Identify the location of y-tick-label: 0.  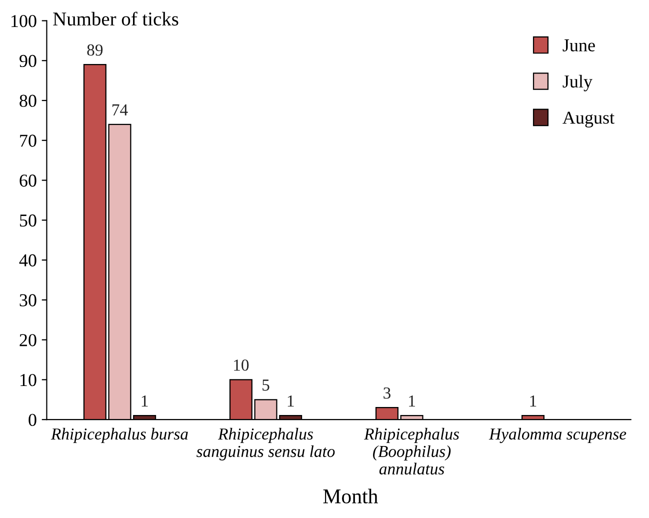
(32, 420).